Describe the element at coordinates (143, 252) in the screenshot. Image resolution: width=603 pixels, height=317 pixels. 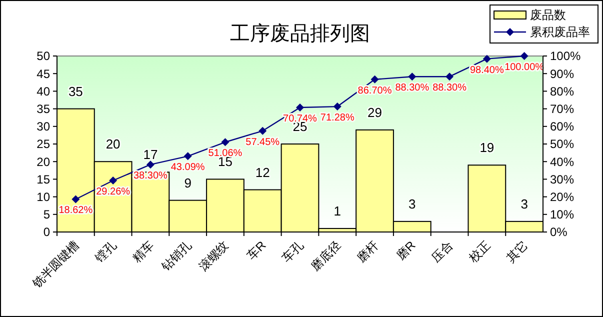
I see `x-tick-label: 精车` at that location.